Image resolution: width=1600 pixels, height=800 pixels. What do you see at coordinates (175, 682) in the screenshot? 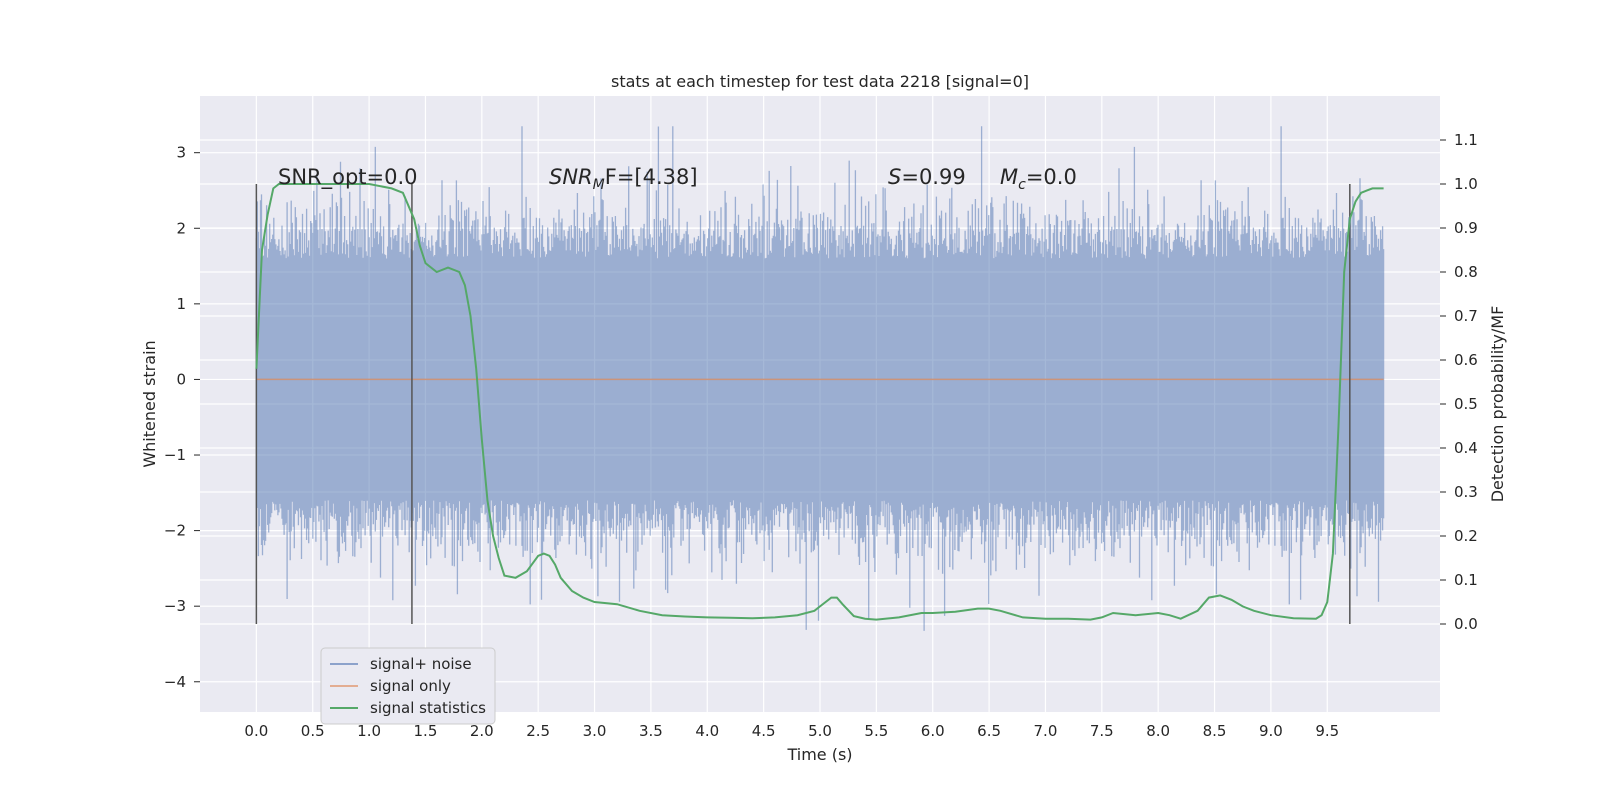
I see `y-tick-label: −4` at bounding box center [175, 682].